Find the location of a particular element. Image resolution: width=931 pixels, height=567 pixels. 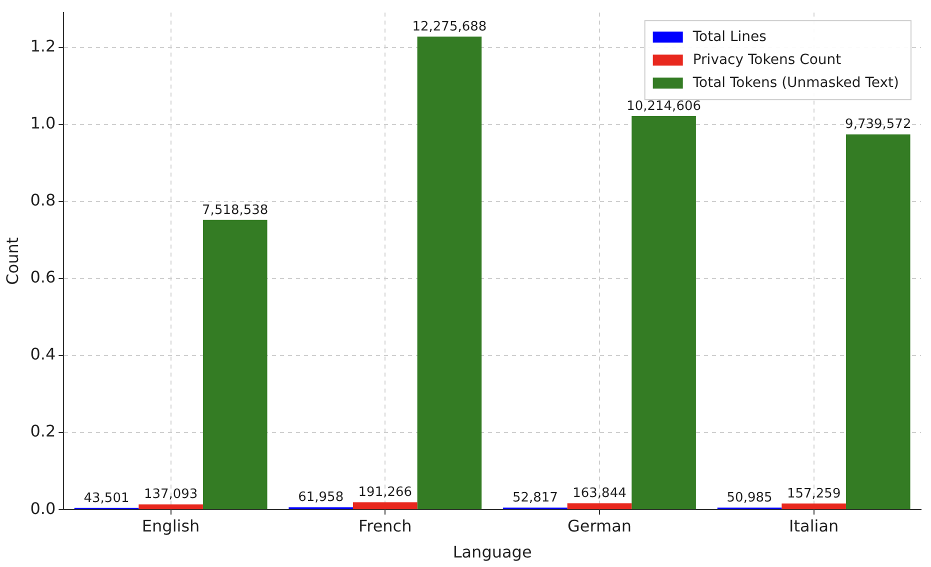

annotation: 10,214,606 is located at coordinates (664, 106).